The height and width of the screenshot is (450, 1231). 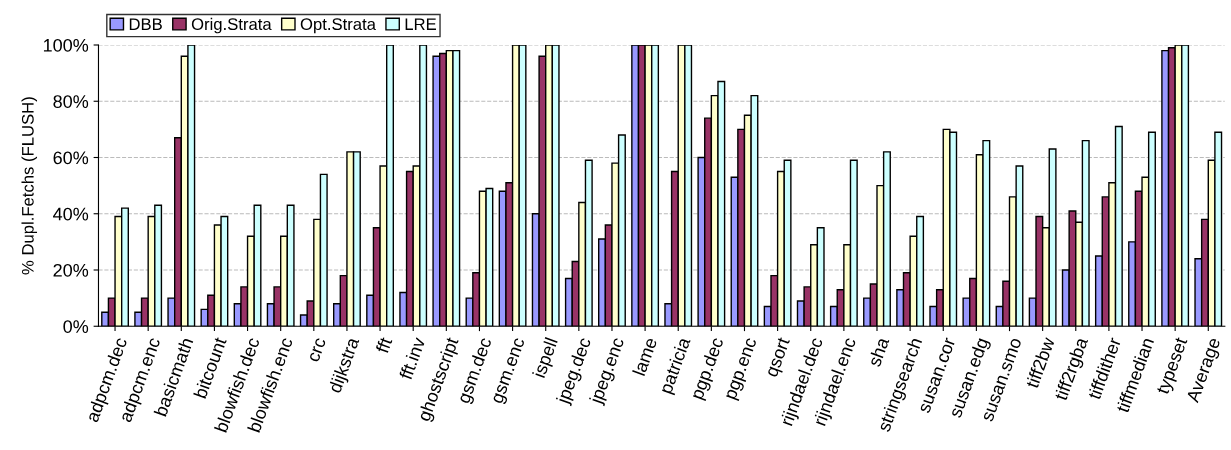 What do you see at coordinates (231, 25) in the screenshot?
I see `legend-label: Orig.Strata` at bounding box center [231, 25].